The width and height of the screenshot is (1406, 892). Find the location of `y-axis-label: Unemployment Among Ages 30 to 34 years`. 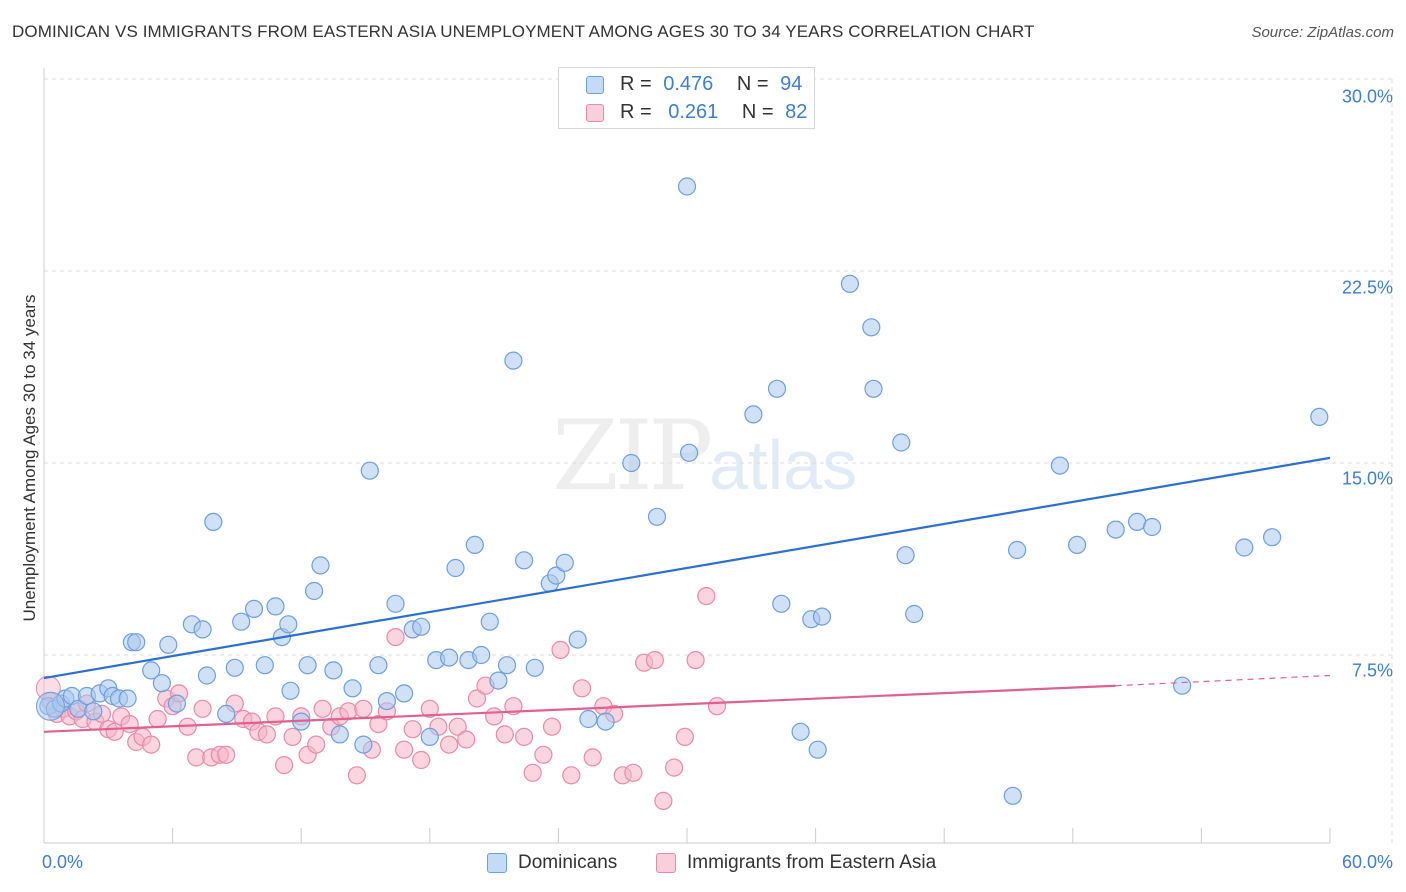

y-axis-label: Unemployment Among Ages 30 to 34 years is located at coordinates (29, 458).